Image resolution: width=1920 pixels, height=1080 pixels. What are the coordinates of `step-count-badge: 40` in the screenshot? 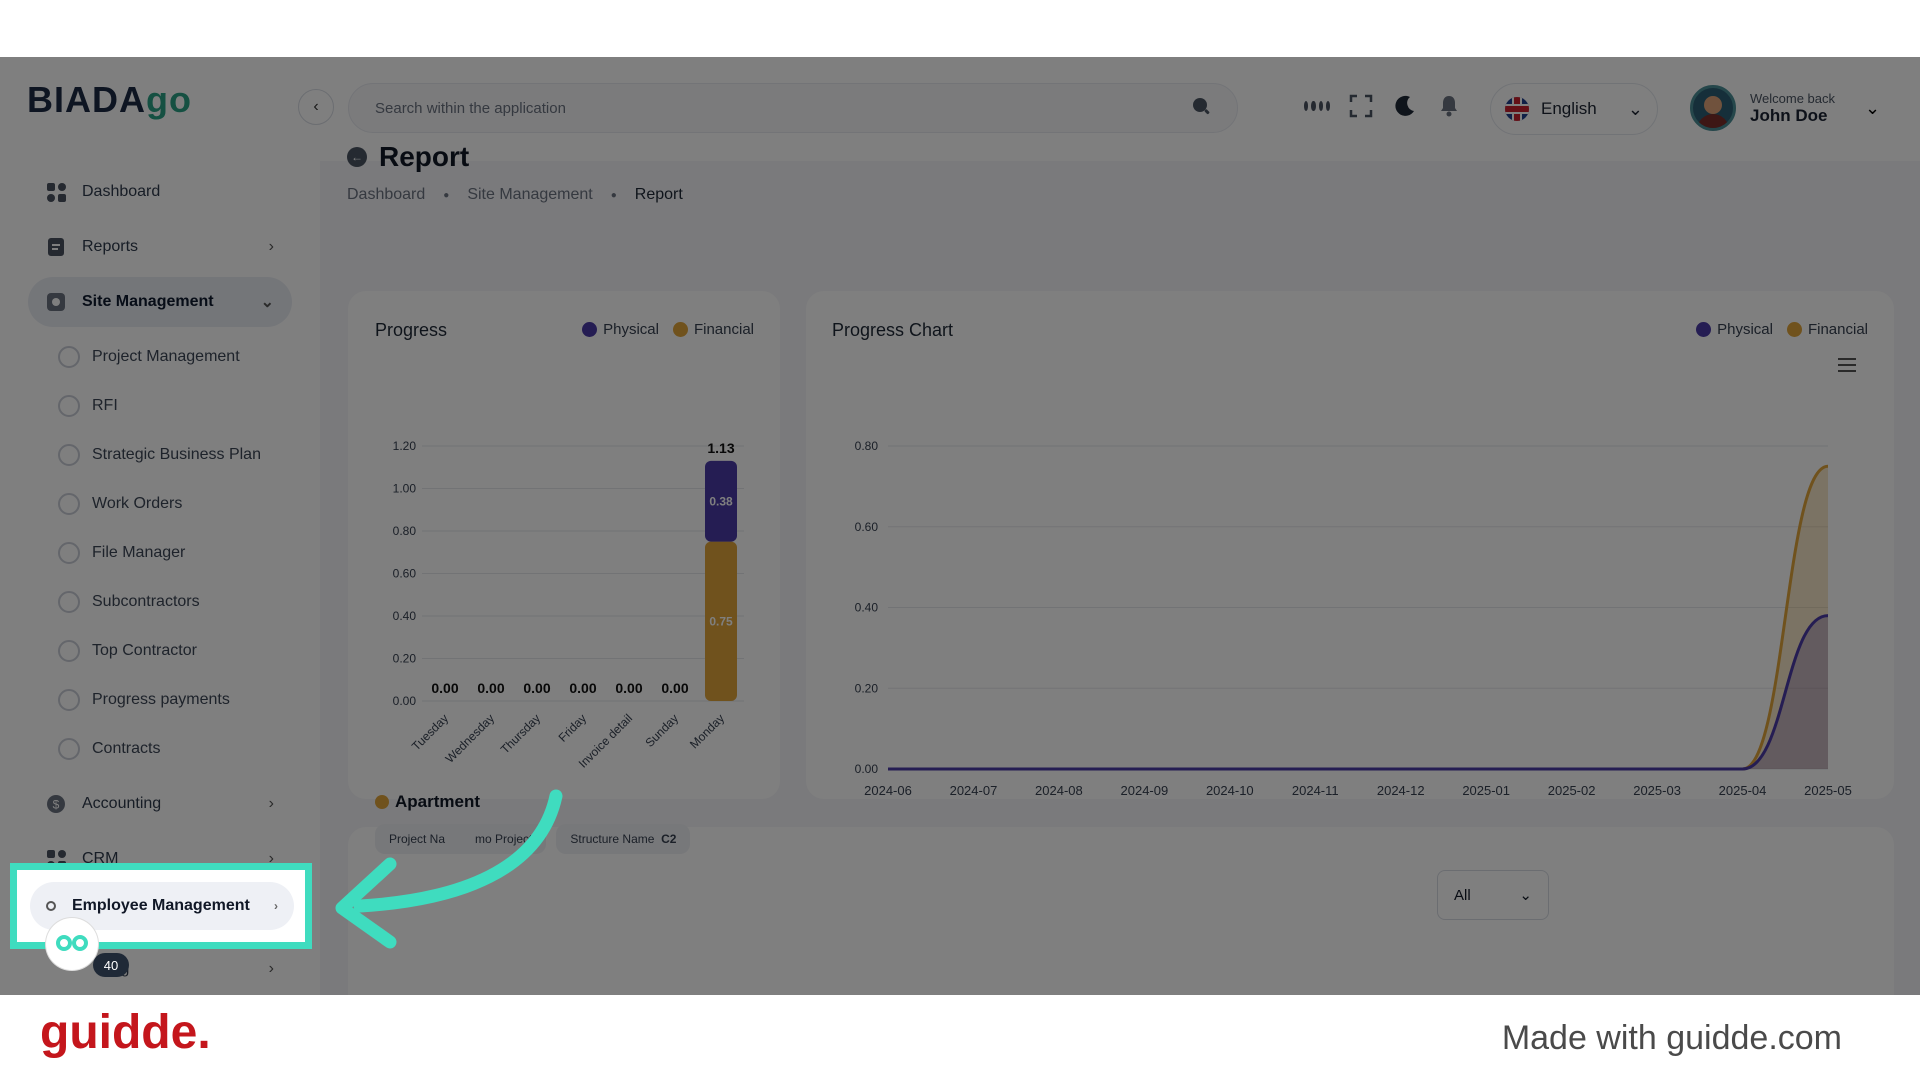 It's located at (111, 965).